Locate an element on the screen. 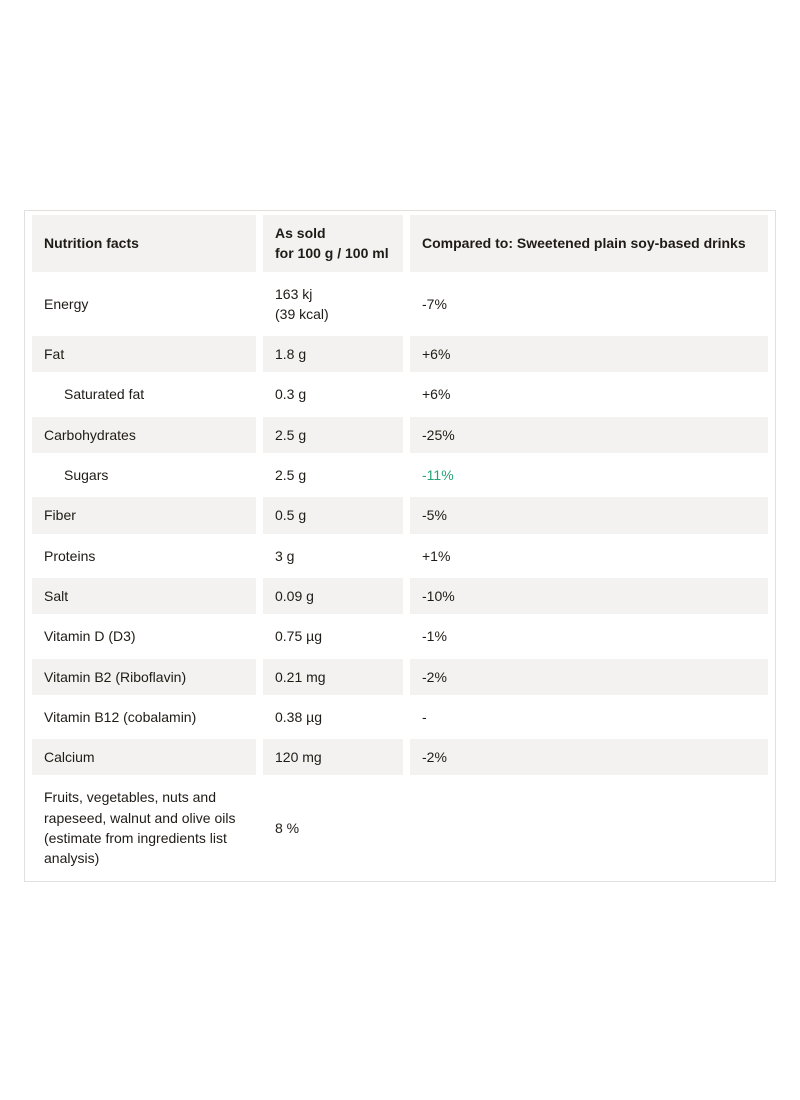  header-as-sold-line1: As sold is located at coordinates (300, 233).